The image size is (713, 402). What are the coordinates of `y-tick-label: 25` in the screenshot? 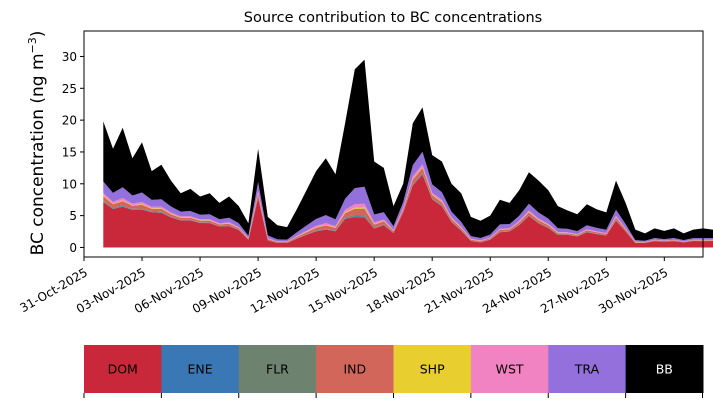 It's located at (69, 89).